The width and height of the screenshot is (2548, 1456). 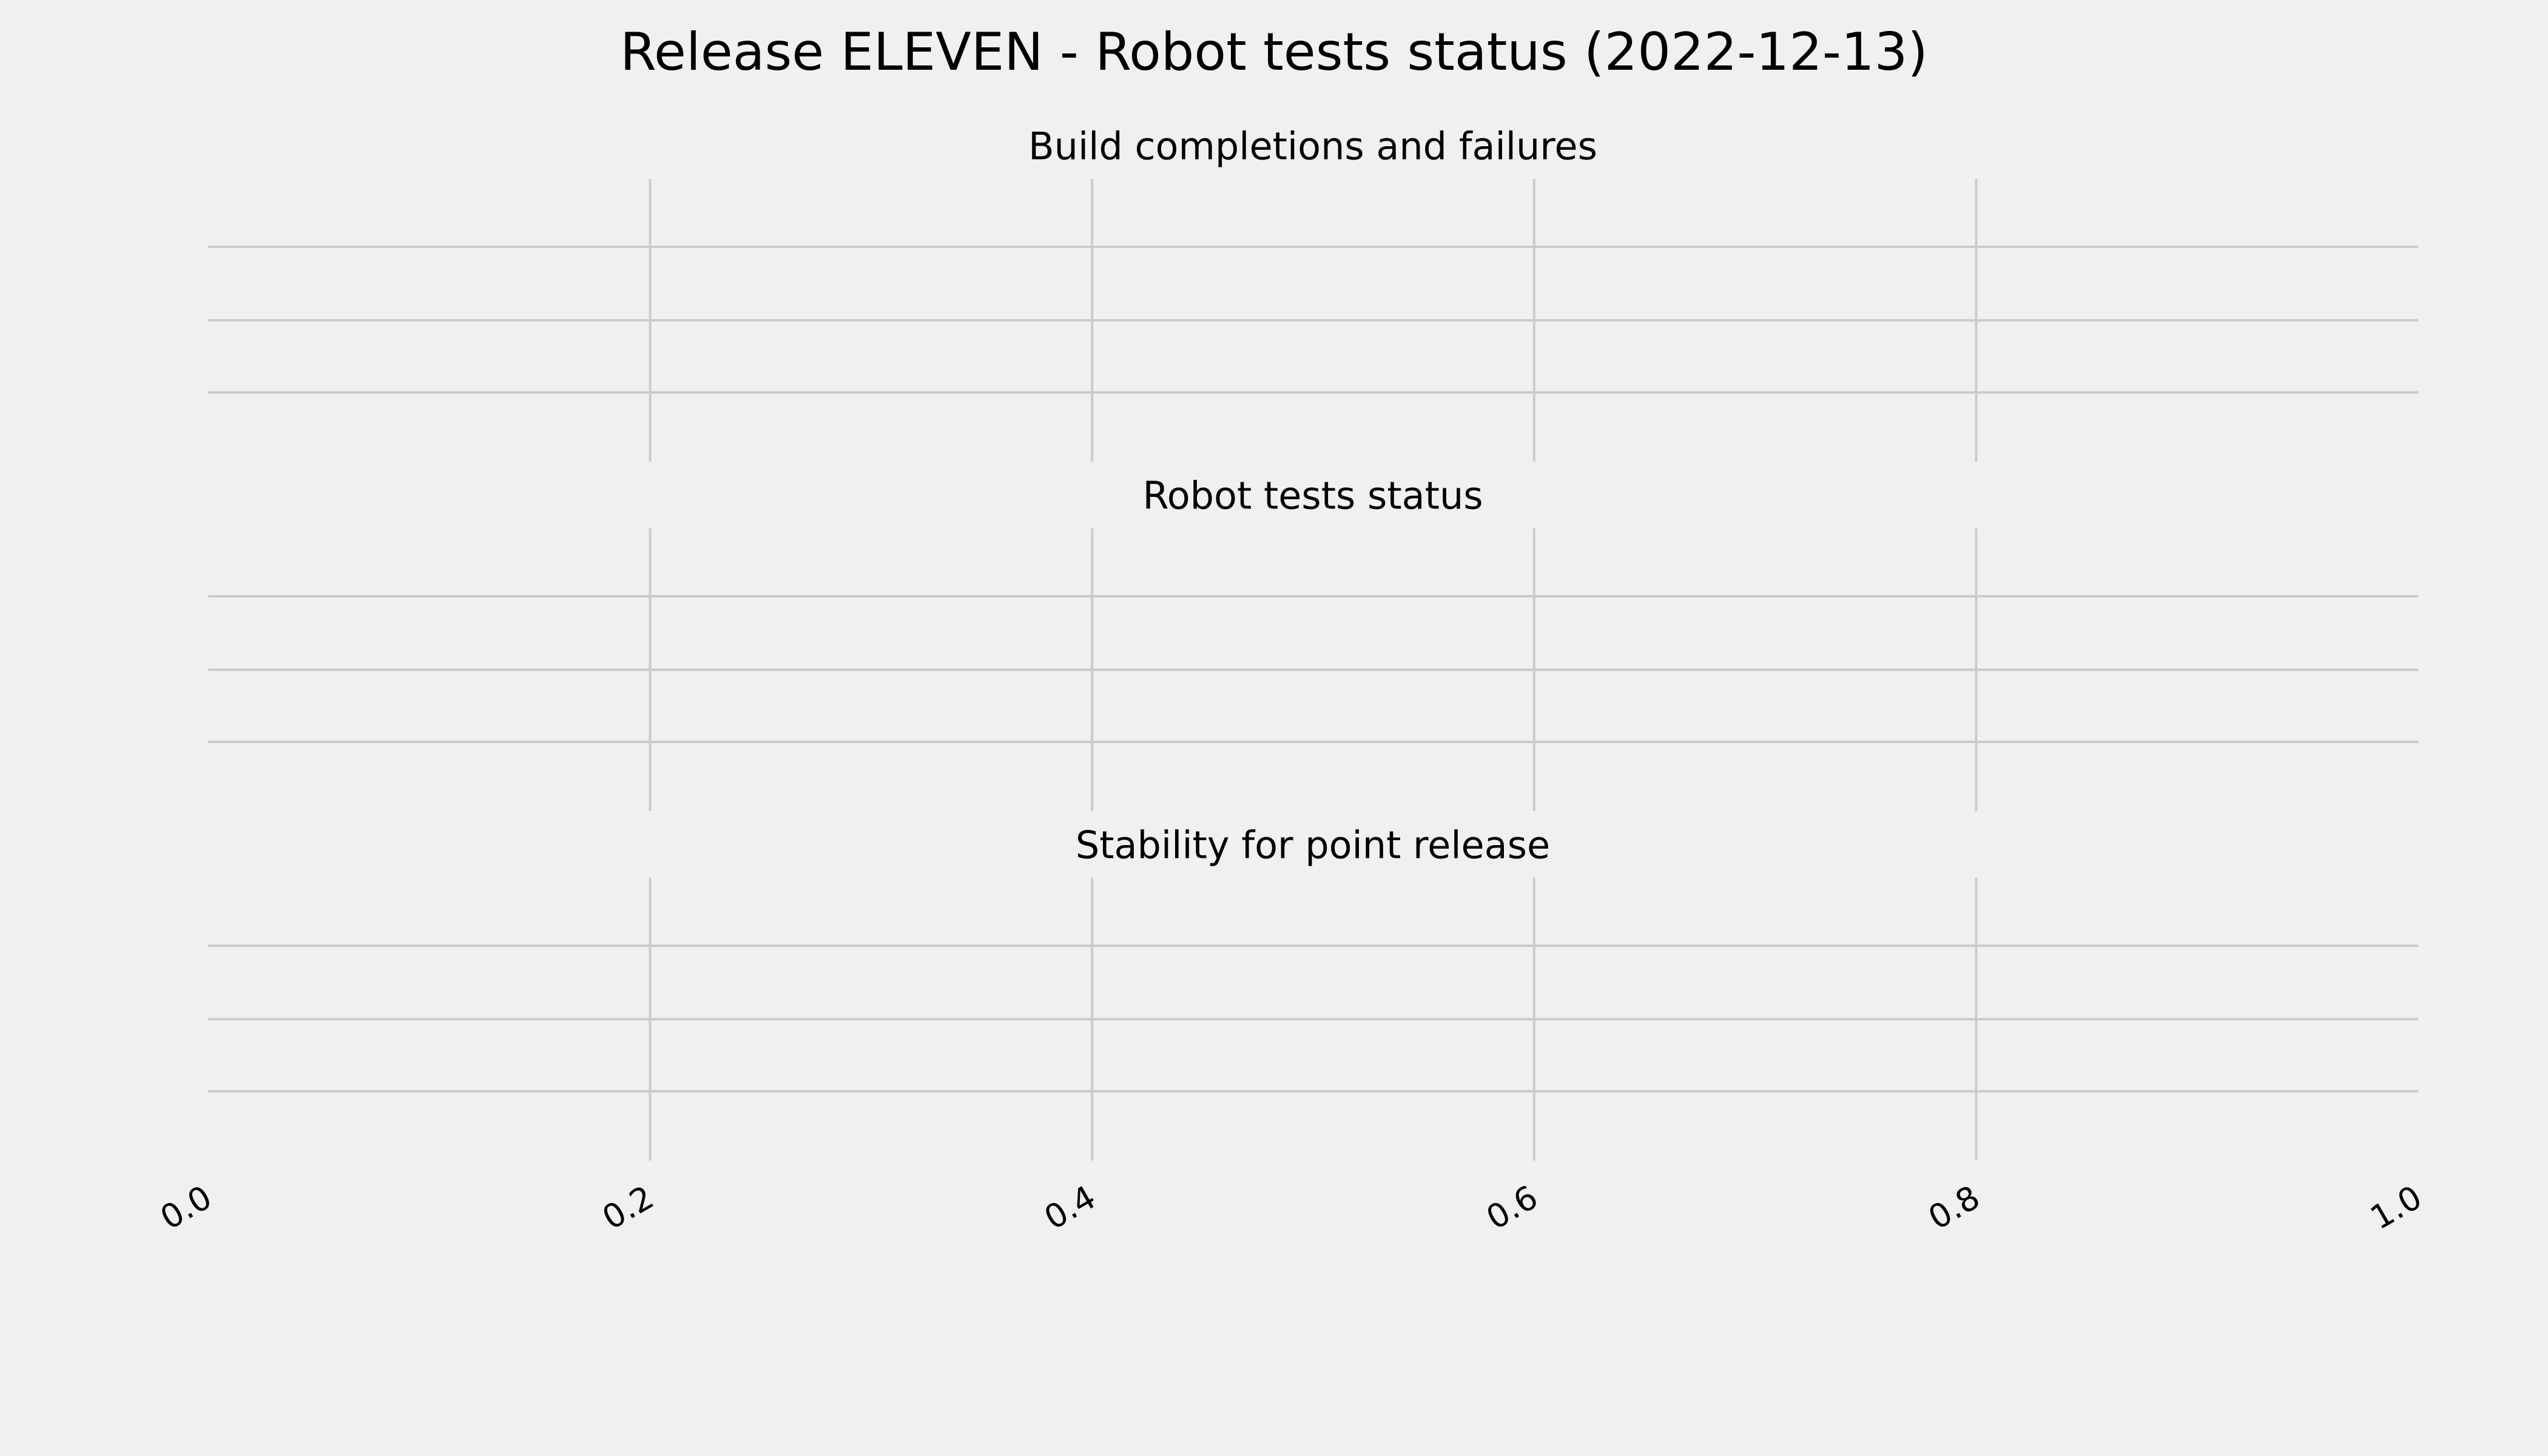 I want to click on subplot-title: Stability for point release, so click(x=1313, y=845).